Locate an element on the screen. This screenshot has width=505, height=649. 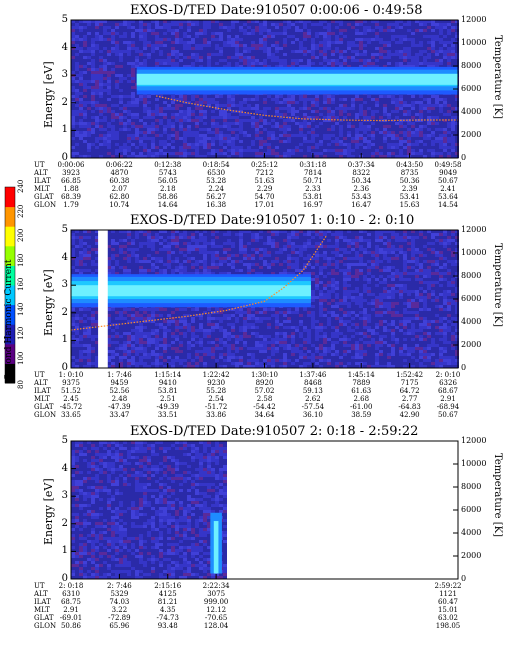
ephemeris-cell: 6530 is located at coordinates (216, 173).